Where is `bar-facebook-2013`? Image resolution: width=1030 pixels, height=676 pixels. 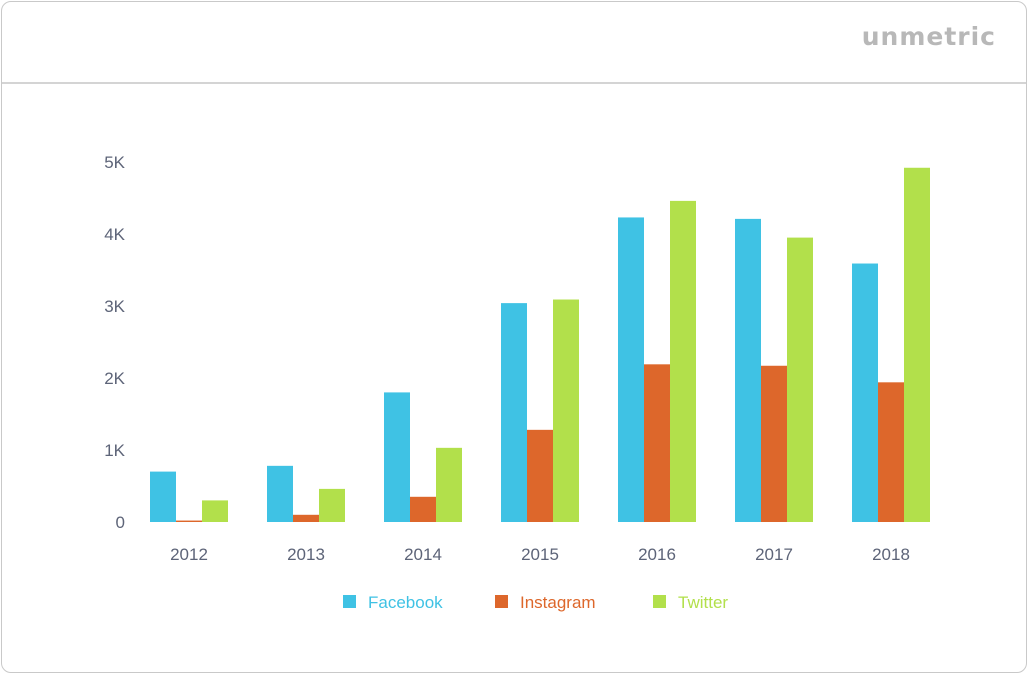 bar-facebook-2013 is located at coordinates (280, 493).